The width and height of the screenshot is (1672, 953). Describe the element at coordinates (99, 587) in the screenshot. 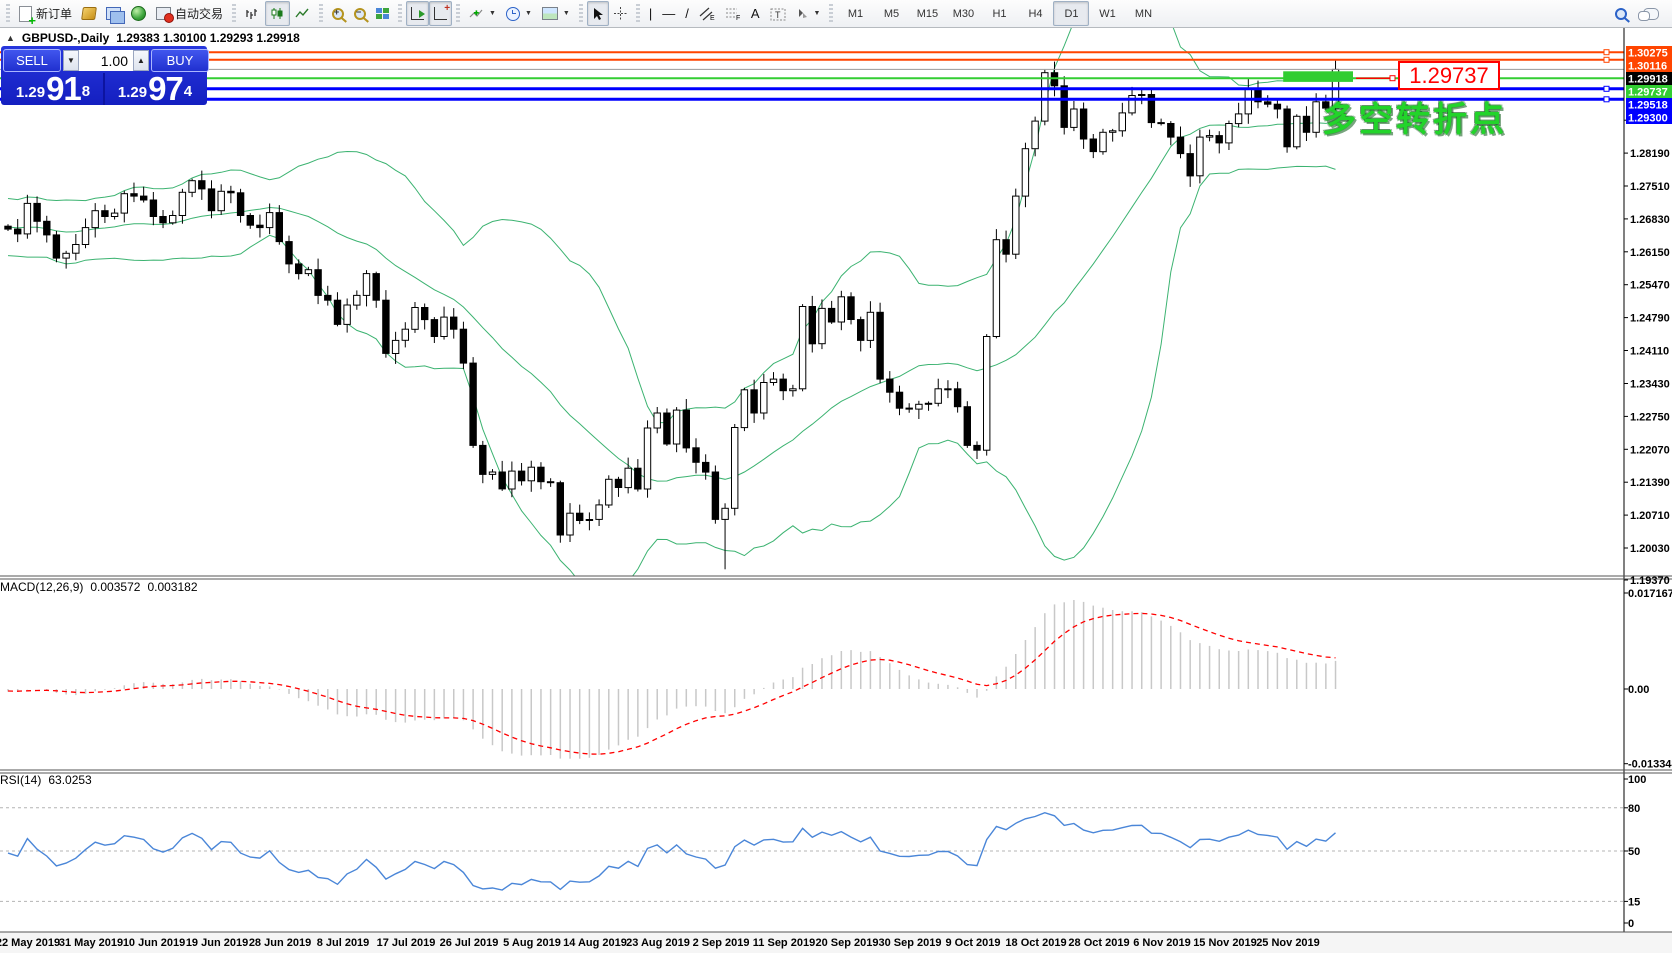

I see `macd-label: MACD(12,26,9) 0.003572 0.003182` at that location.